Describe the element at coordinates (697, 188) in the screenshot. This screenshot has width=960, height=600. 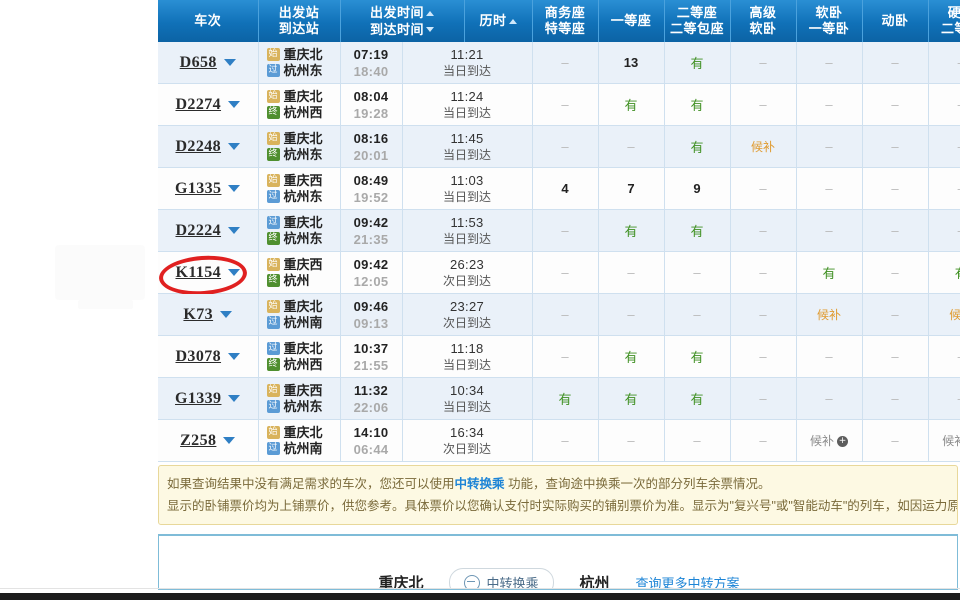
I see `cell-seat-availability: 9` at that location.